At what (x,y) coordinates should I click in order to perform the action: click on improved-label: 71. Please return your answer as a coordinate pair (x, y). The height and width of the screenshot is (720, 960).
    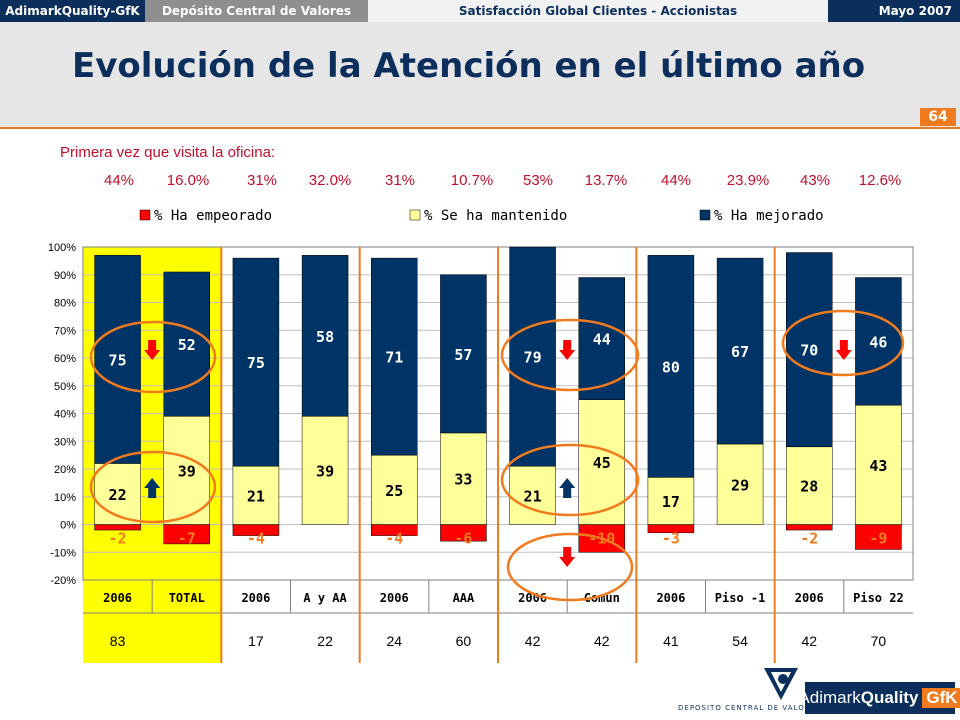
    Looking at the image, I should click on (394, 358).